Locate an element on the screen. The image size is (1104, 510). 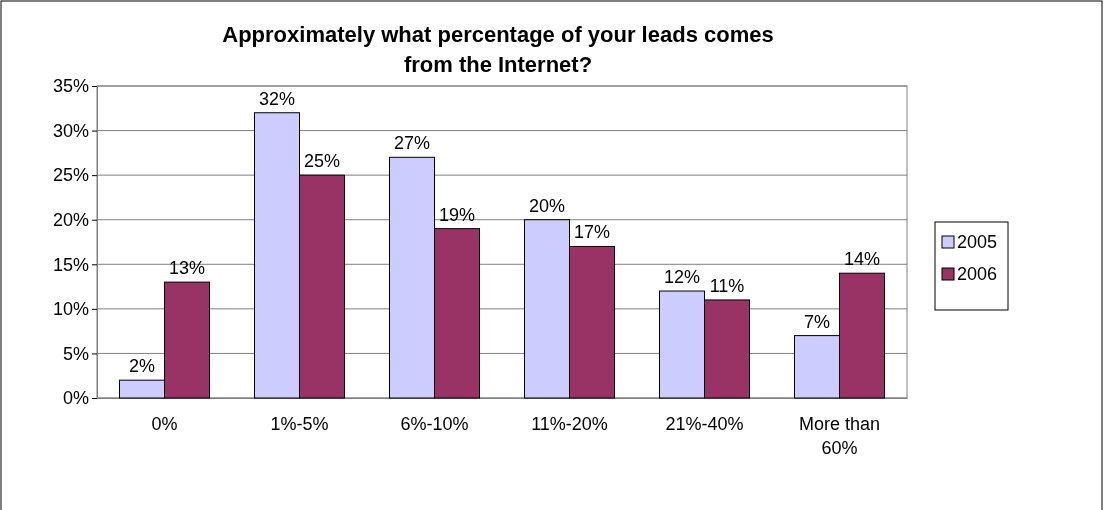
data-label: 11% is located at coordinates (727, 285).